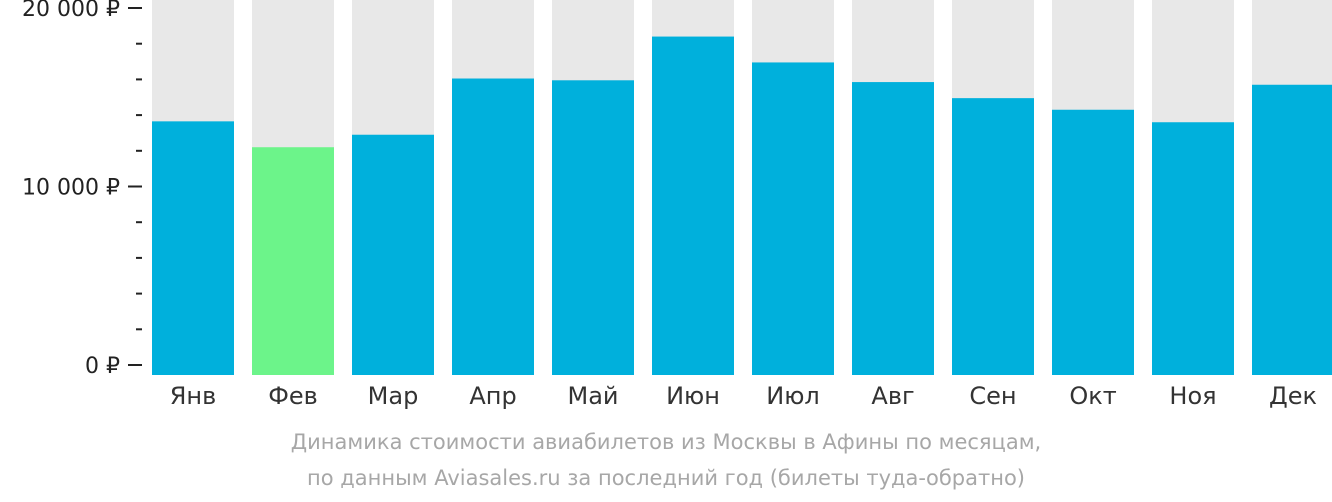  I want to click on x-tick-label: Авг, so click(892, 396).